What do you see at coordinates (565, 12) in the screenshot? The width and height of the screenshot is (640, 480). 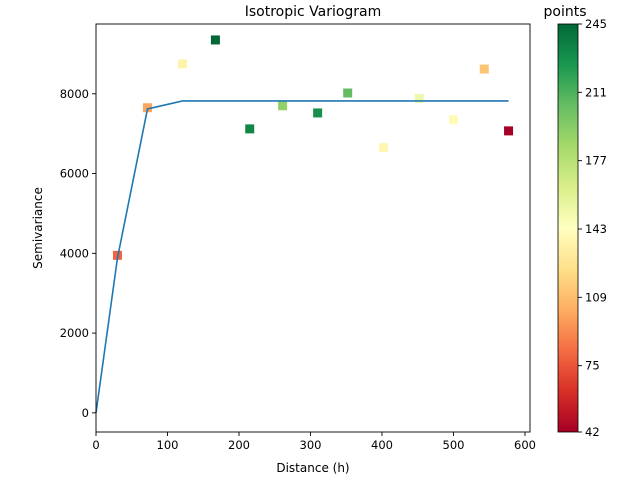 I see `colorbar-label: points` at bounding box center [565, 12].